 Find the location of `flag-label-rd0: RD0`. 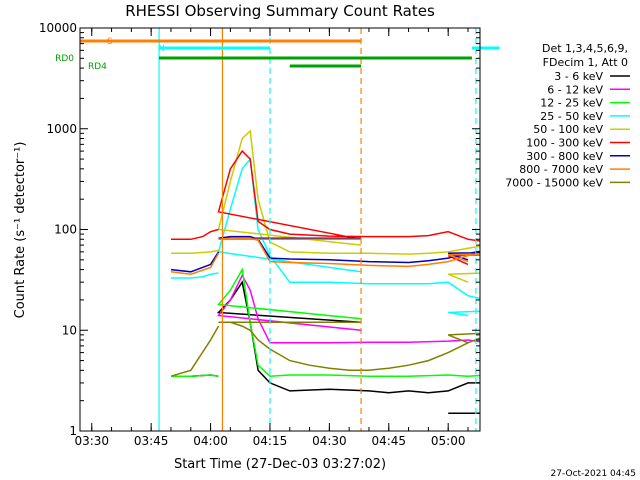

flag-label-rd0: RD0 is located at coordinates (64, 59).